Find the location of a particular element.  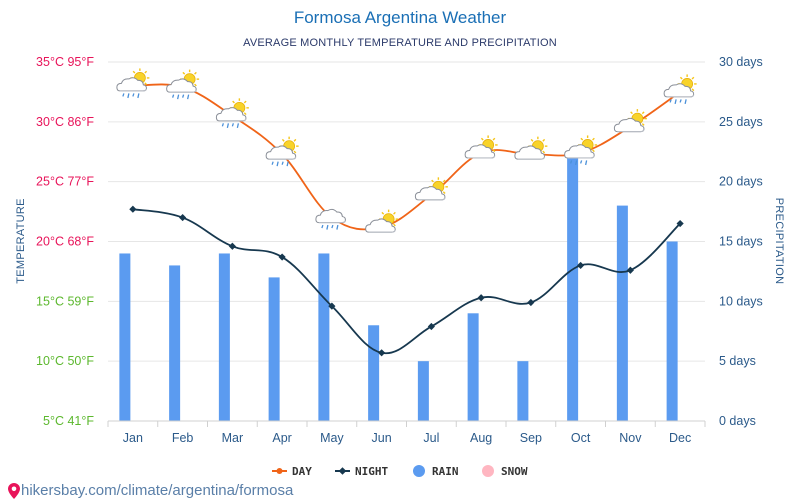

legend-label: NIGHT is located at coordinates (371, 471).